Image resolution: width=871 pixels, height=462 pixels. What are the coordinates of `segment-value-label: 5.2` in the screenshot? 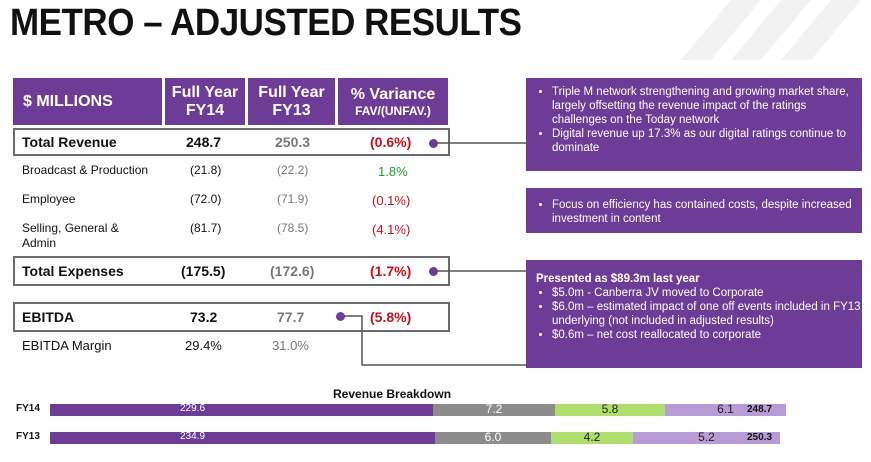 It's located at (706, 437).